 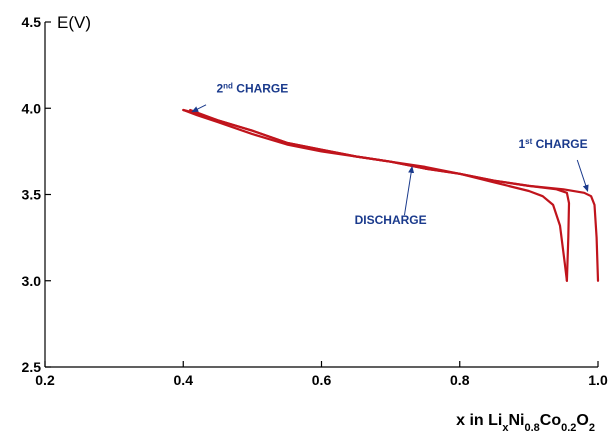 I want to click on x-axis-label: x in LixNi0.8Co0.2O2, so click(x=525, y=423).